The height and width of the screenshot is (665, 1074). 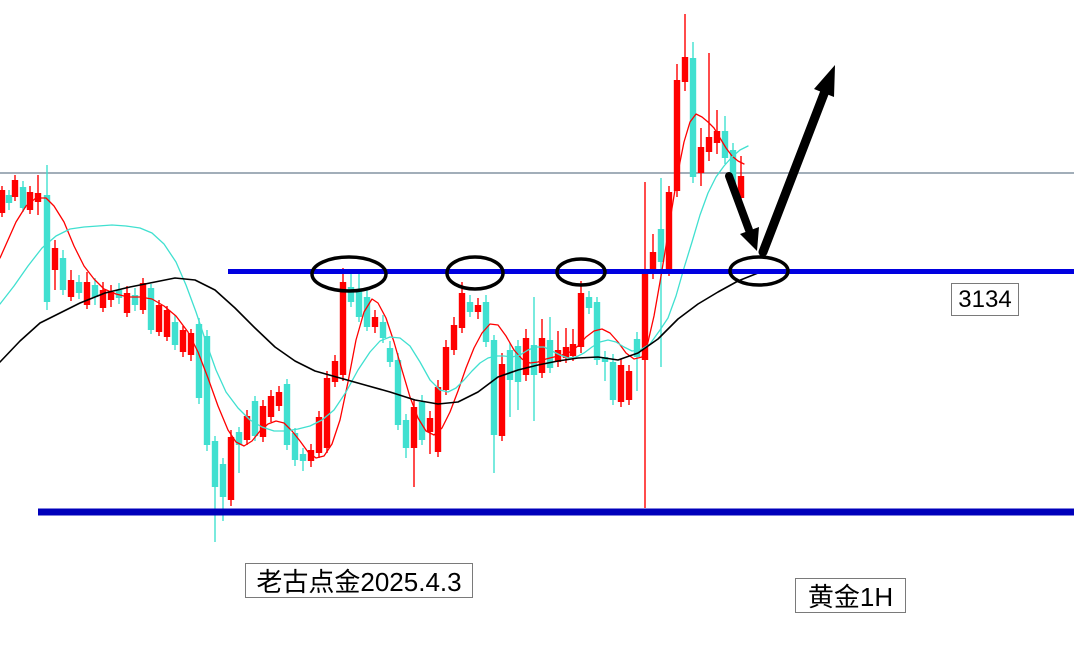 What do you see at coordinates (739, 203) in the screenshot?
I see `pullback-down-arrow-shaft` at bounding box center [739, 203].